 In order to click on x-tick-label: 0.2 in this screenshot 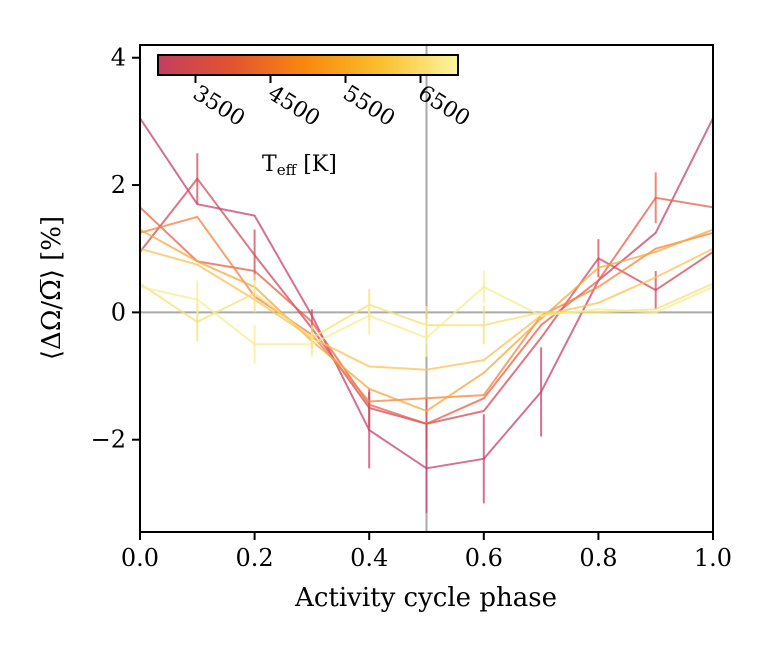, I will do `click(255, 558)`.